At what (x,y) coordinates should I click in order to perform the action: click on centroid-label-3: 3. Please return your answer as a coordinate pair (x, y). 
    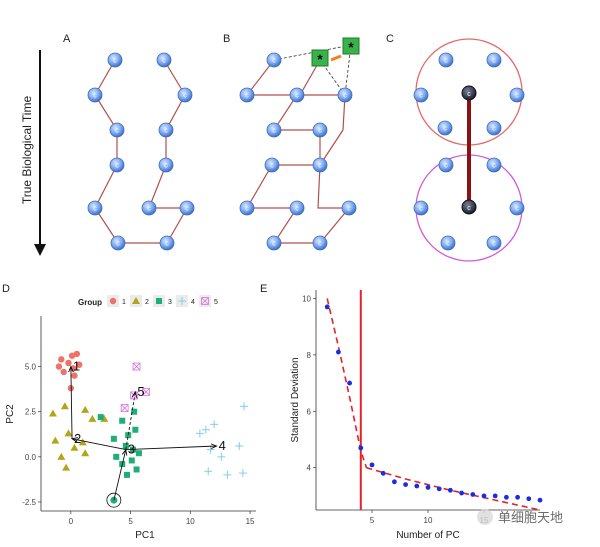
    Looking at the image, I should click on (131, 449).